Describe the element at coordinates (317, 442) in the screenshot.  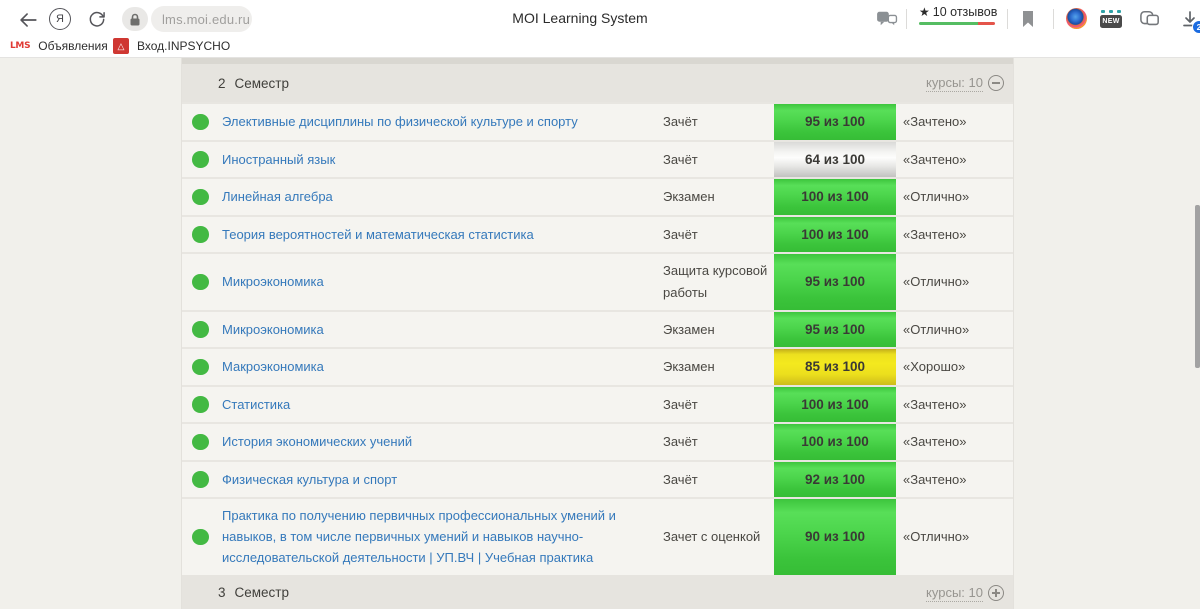
I see `course-link: История экономических учений` at that location.